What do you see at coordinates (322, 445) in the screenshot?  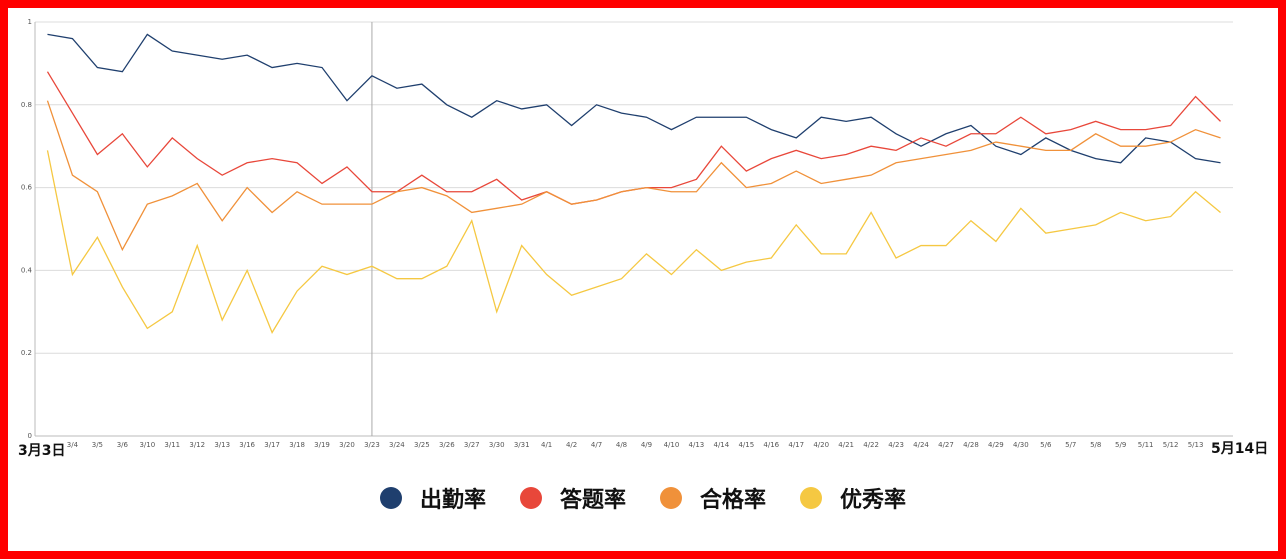 I see `x-tick-label: 3/19` at bounding box center [322, 445].